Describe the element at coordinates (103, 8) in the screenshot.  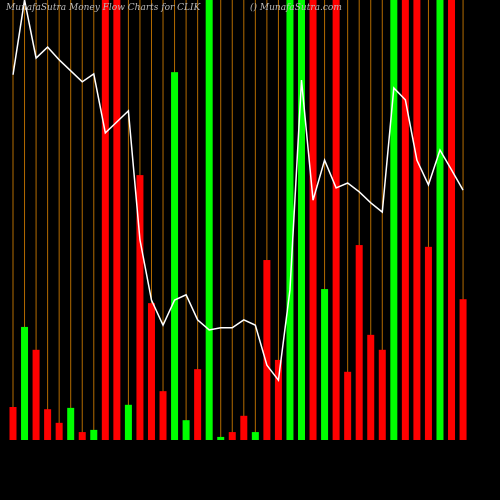
I see `chart-title: MunafaSutra Money Flow Charts for CLIK` at that location.